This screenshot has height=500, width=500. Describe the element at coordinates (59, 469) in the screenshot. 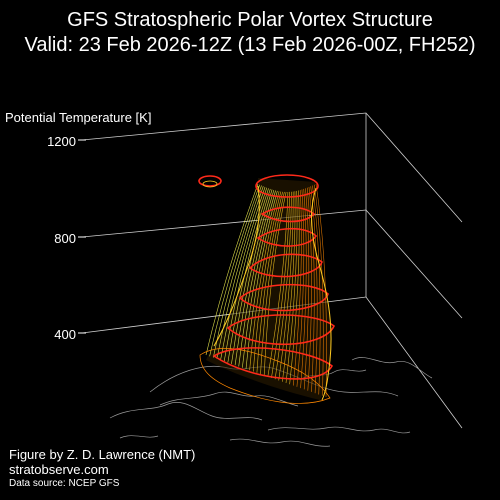

I see `credit-website: stratobserve.com` at that location.